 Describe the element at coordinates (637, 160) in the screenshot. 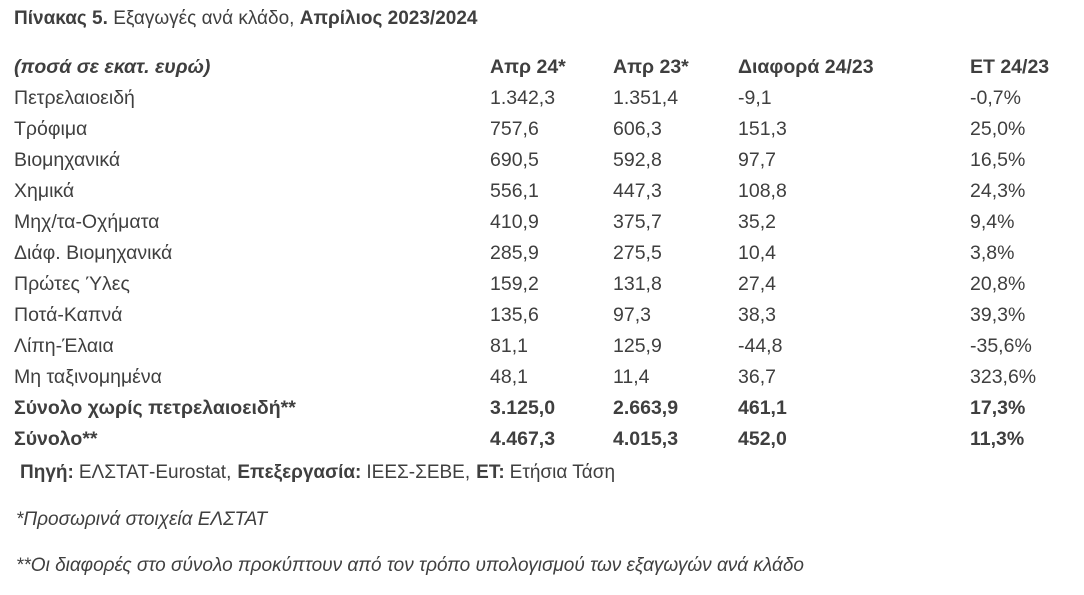

I see `cell-value: 592,8` at that location.